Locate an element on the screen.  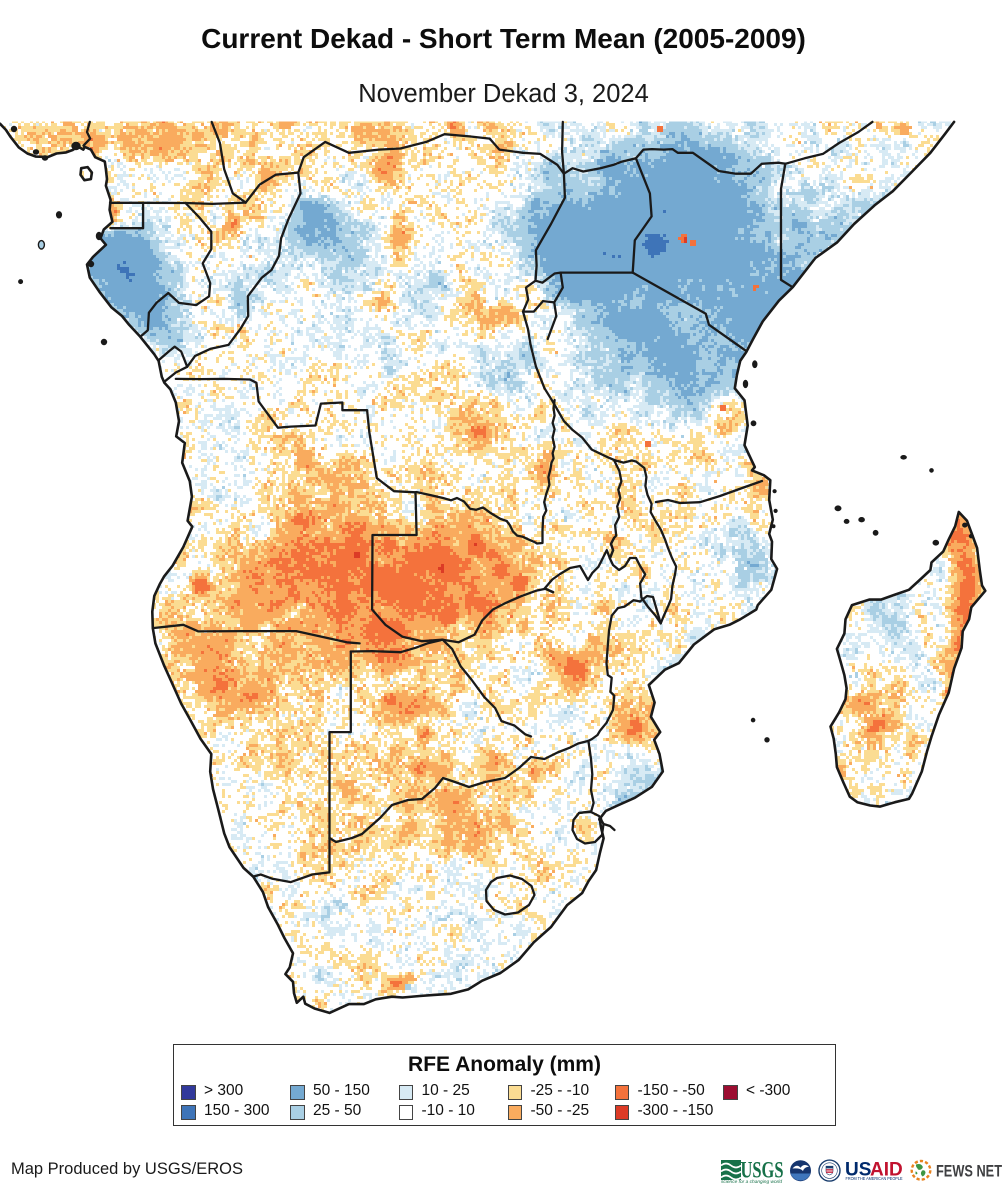
svg-text: AID is located at coordinates (886, 1170).